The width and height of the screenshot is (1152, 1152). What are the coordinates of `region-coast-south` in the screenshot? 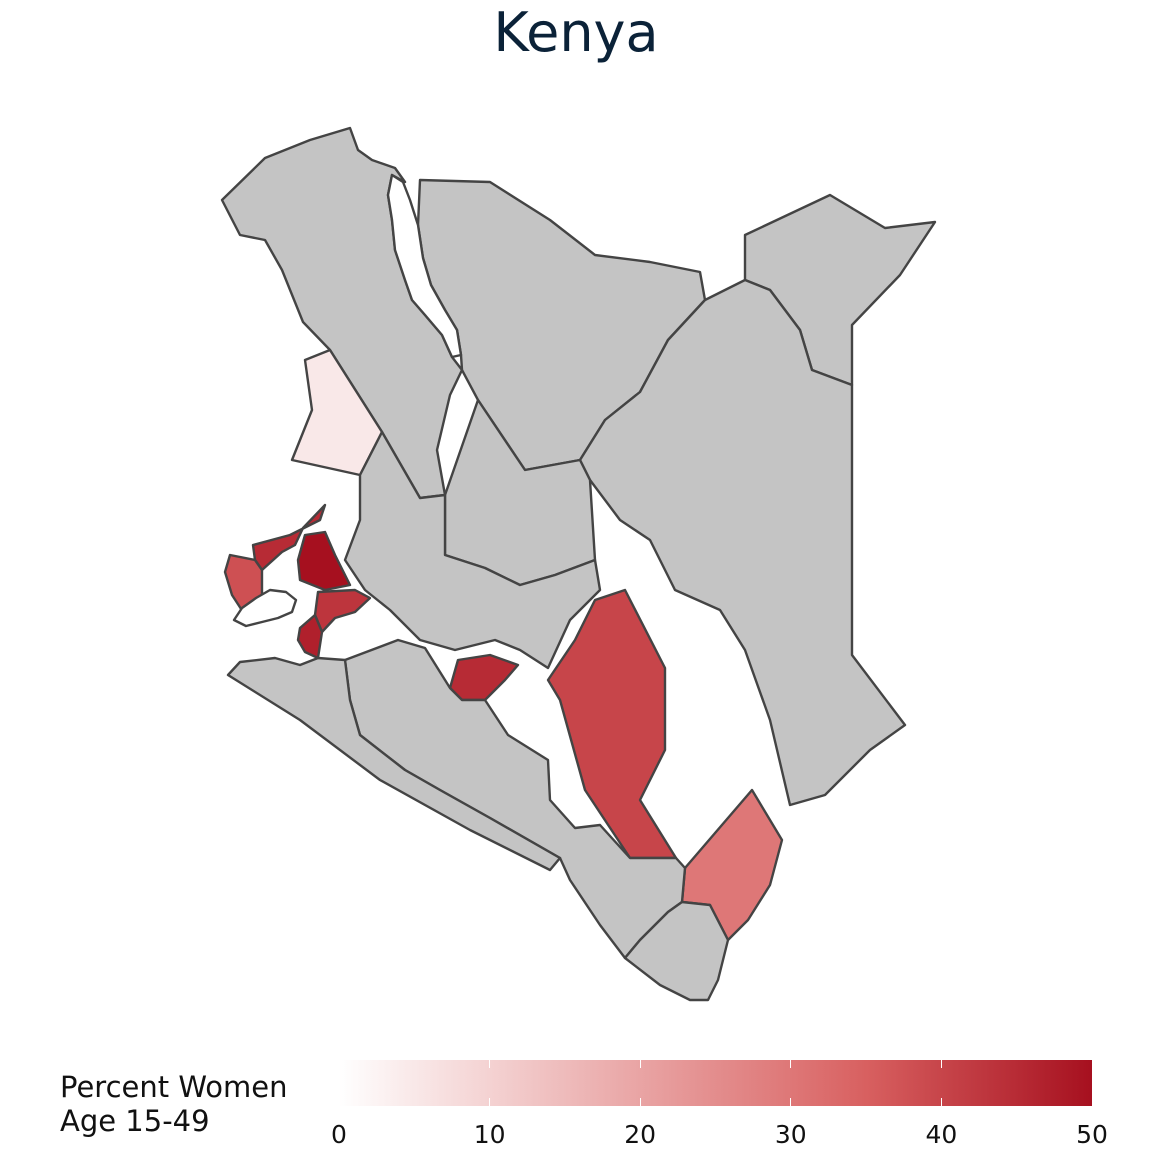 It's located at (676, 951).